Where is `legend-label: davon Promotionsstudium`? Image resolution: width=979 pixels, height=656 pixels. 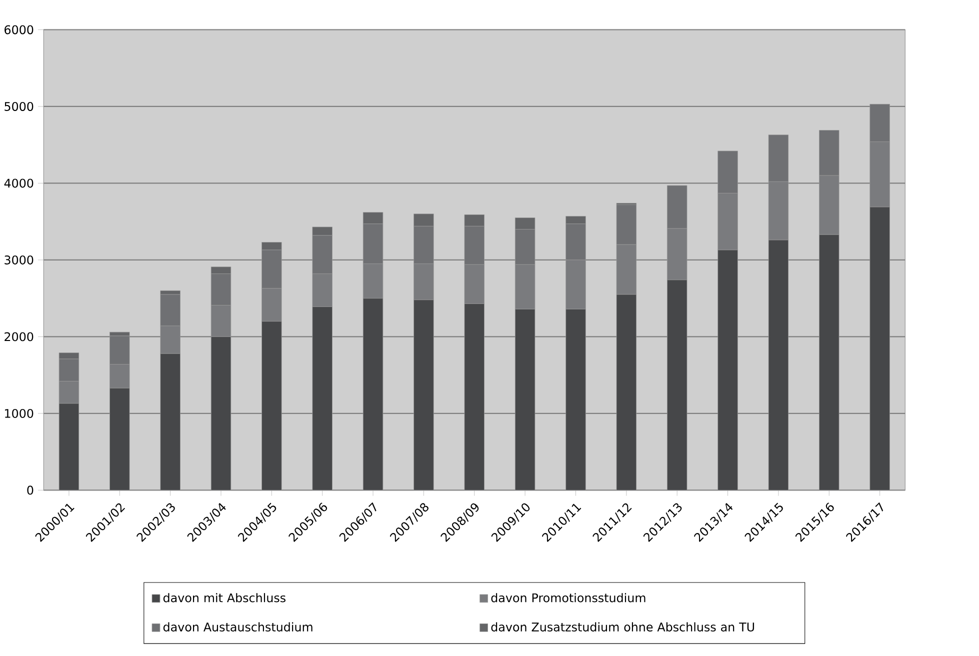 legend-label: davon Promotionsstudium is located at coordinates (568, 598).